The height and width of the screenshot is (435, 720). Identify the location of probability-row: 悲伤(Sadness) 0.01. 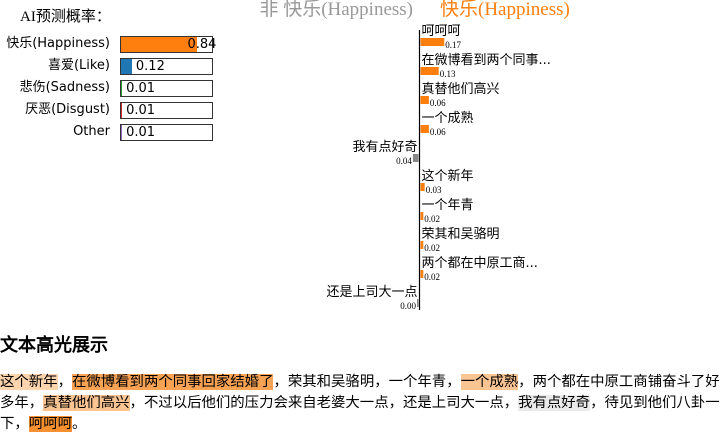
(120, 88).